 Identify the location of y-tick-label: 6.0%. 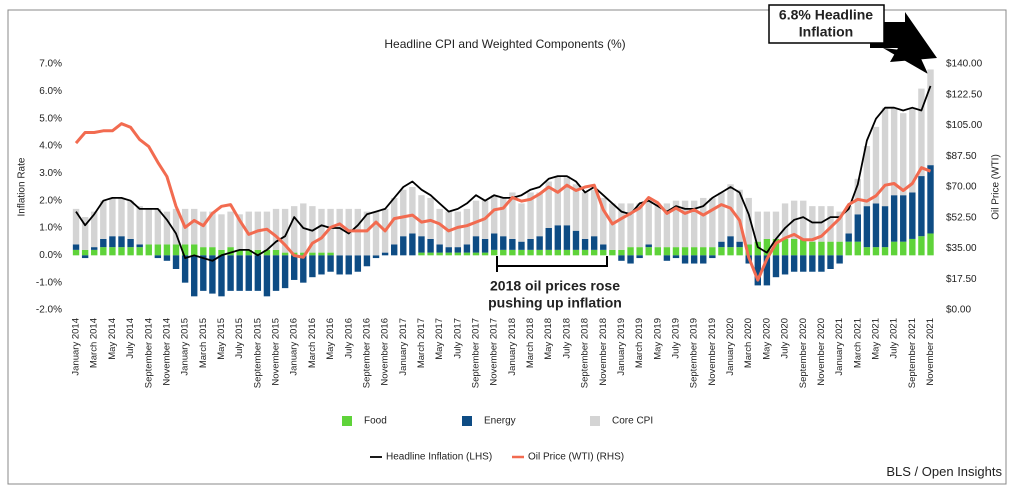
(50, 91).